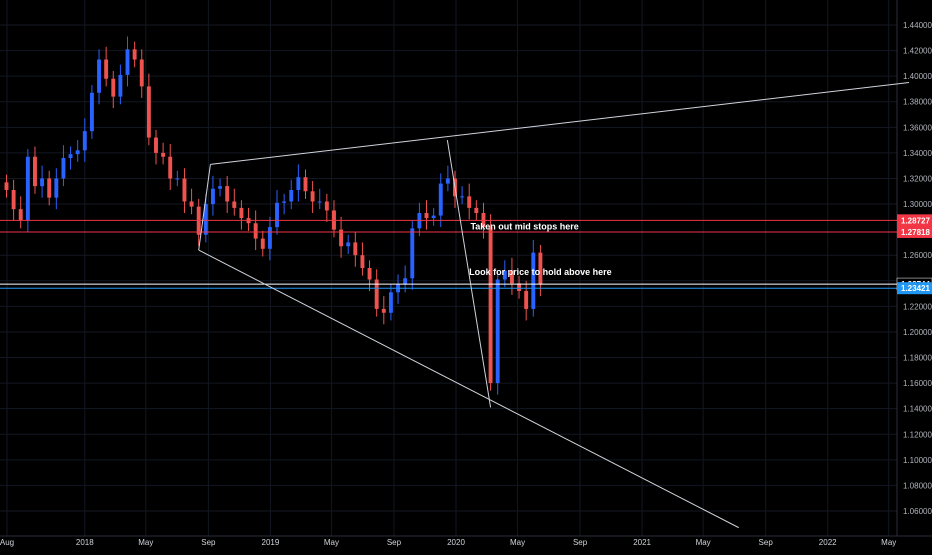  I want to click on y-tick-label: 1.40000, so click(917, 76).